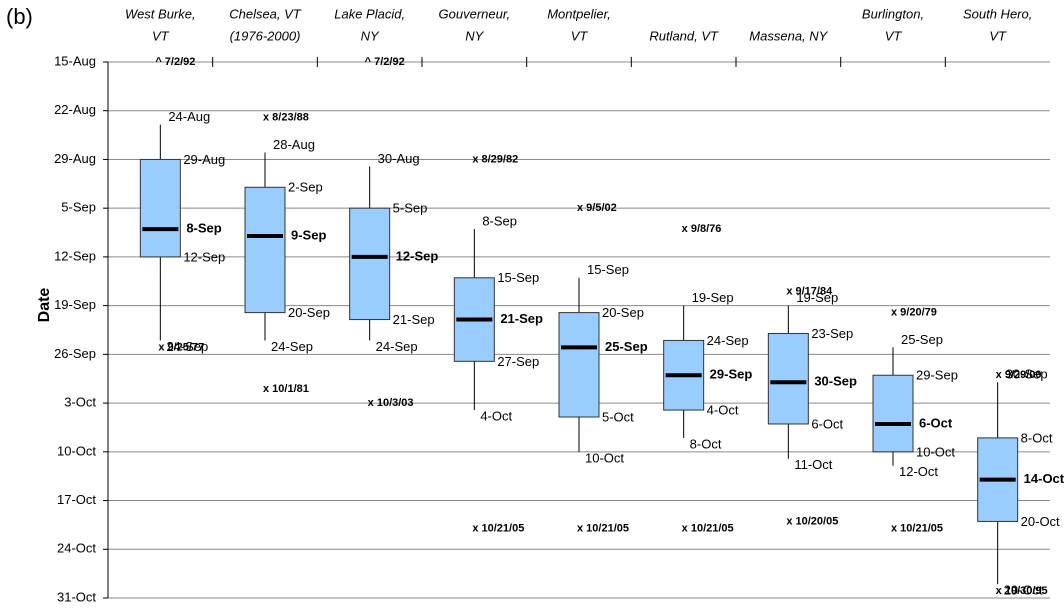 The width and height of the screenshot is (1064, 608). I want to click on q3-label: 4-Oct, so click(723, 409).